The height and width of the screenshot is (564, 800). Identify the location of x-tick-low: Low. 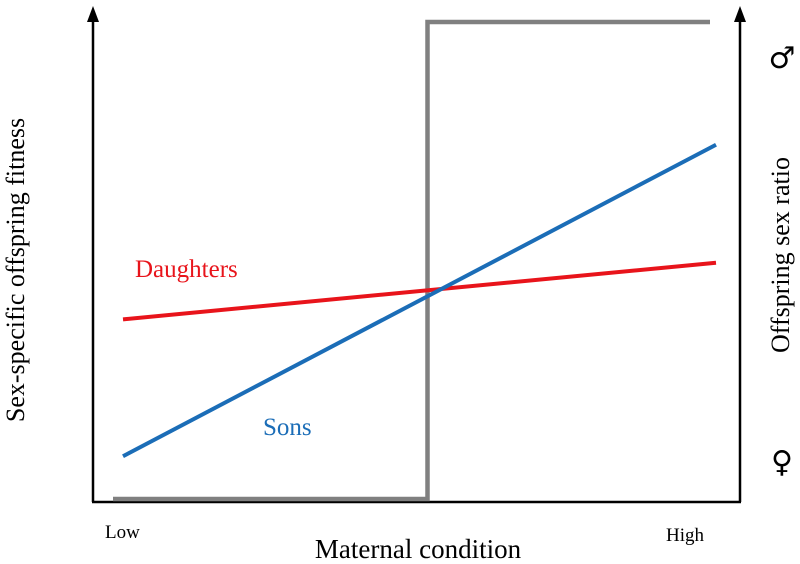
(122, 532).